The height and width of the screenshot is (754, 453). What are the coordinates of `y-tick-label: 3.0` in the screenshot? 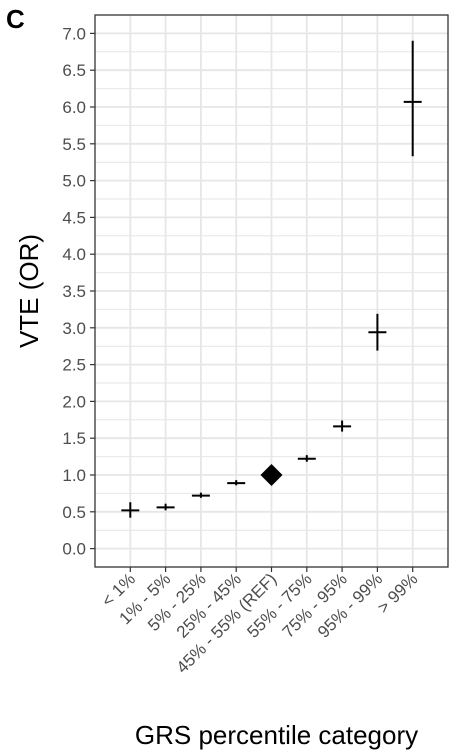 It's located at (74, 328).